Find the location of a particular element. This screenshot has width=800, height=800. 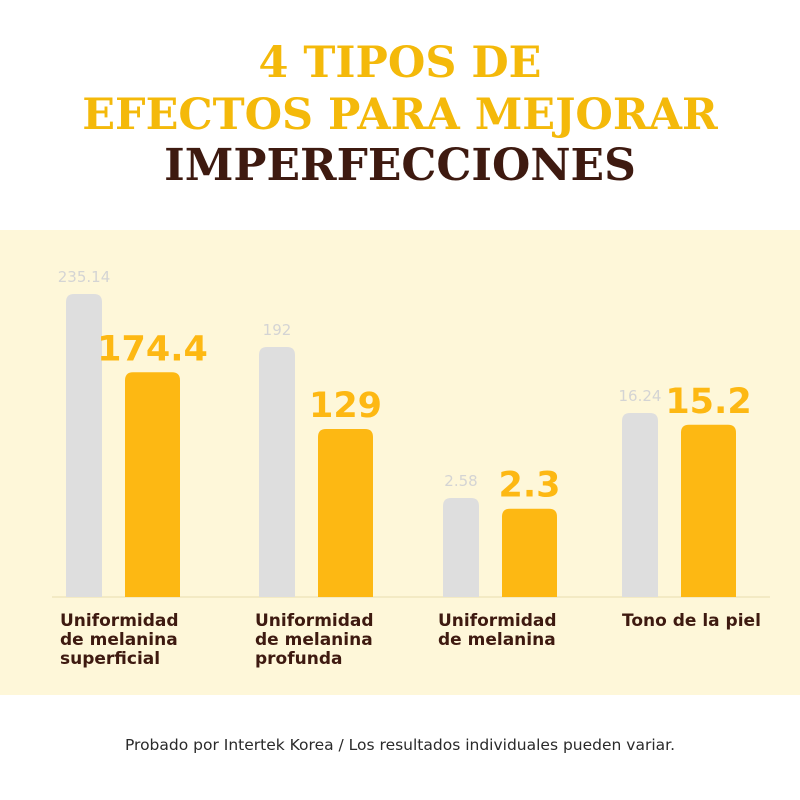

value-label-before-4: 16.24 is located at coordinates (640, 396).